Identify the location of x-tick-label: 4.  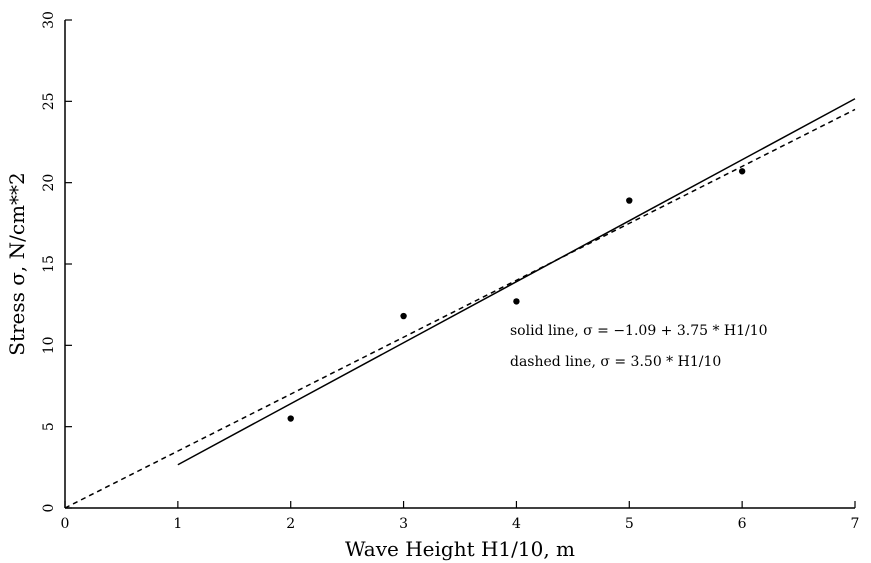
(516, 524).